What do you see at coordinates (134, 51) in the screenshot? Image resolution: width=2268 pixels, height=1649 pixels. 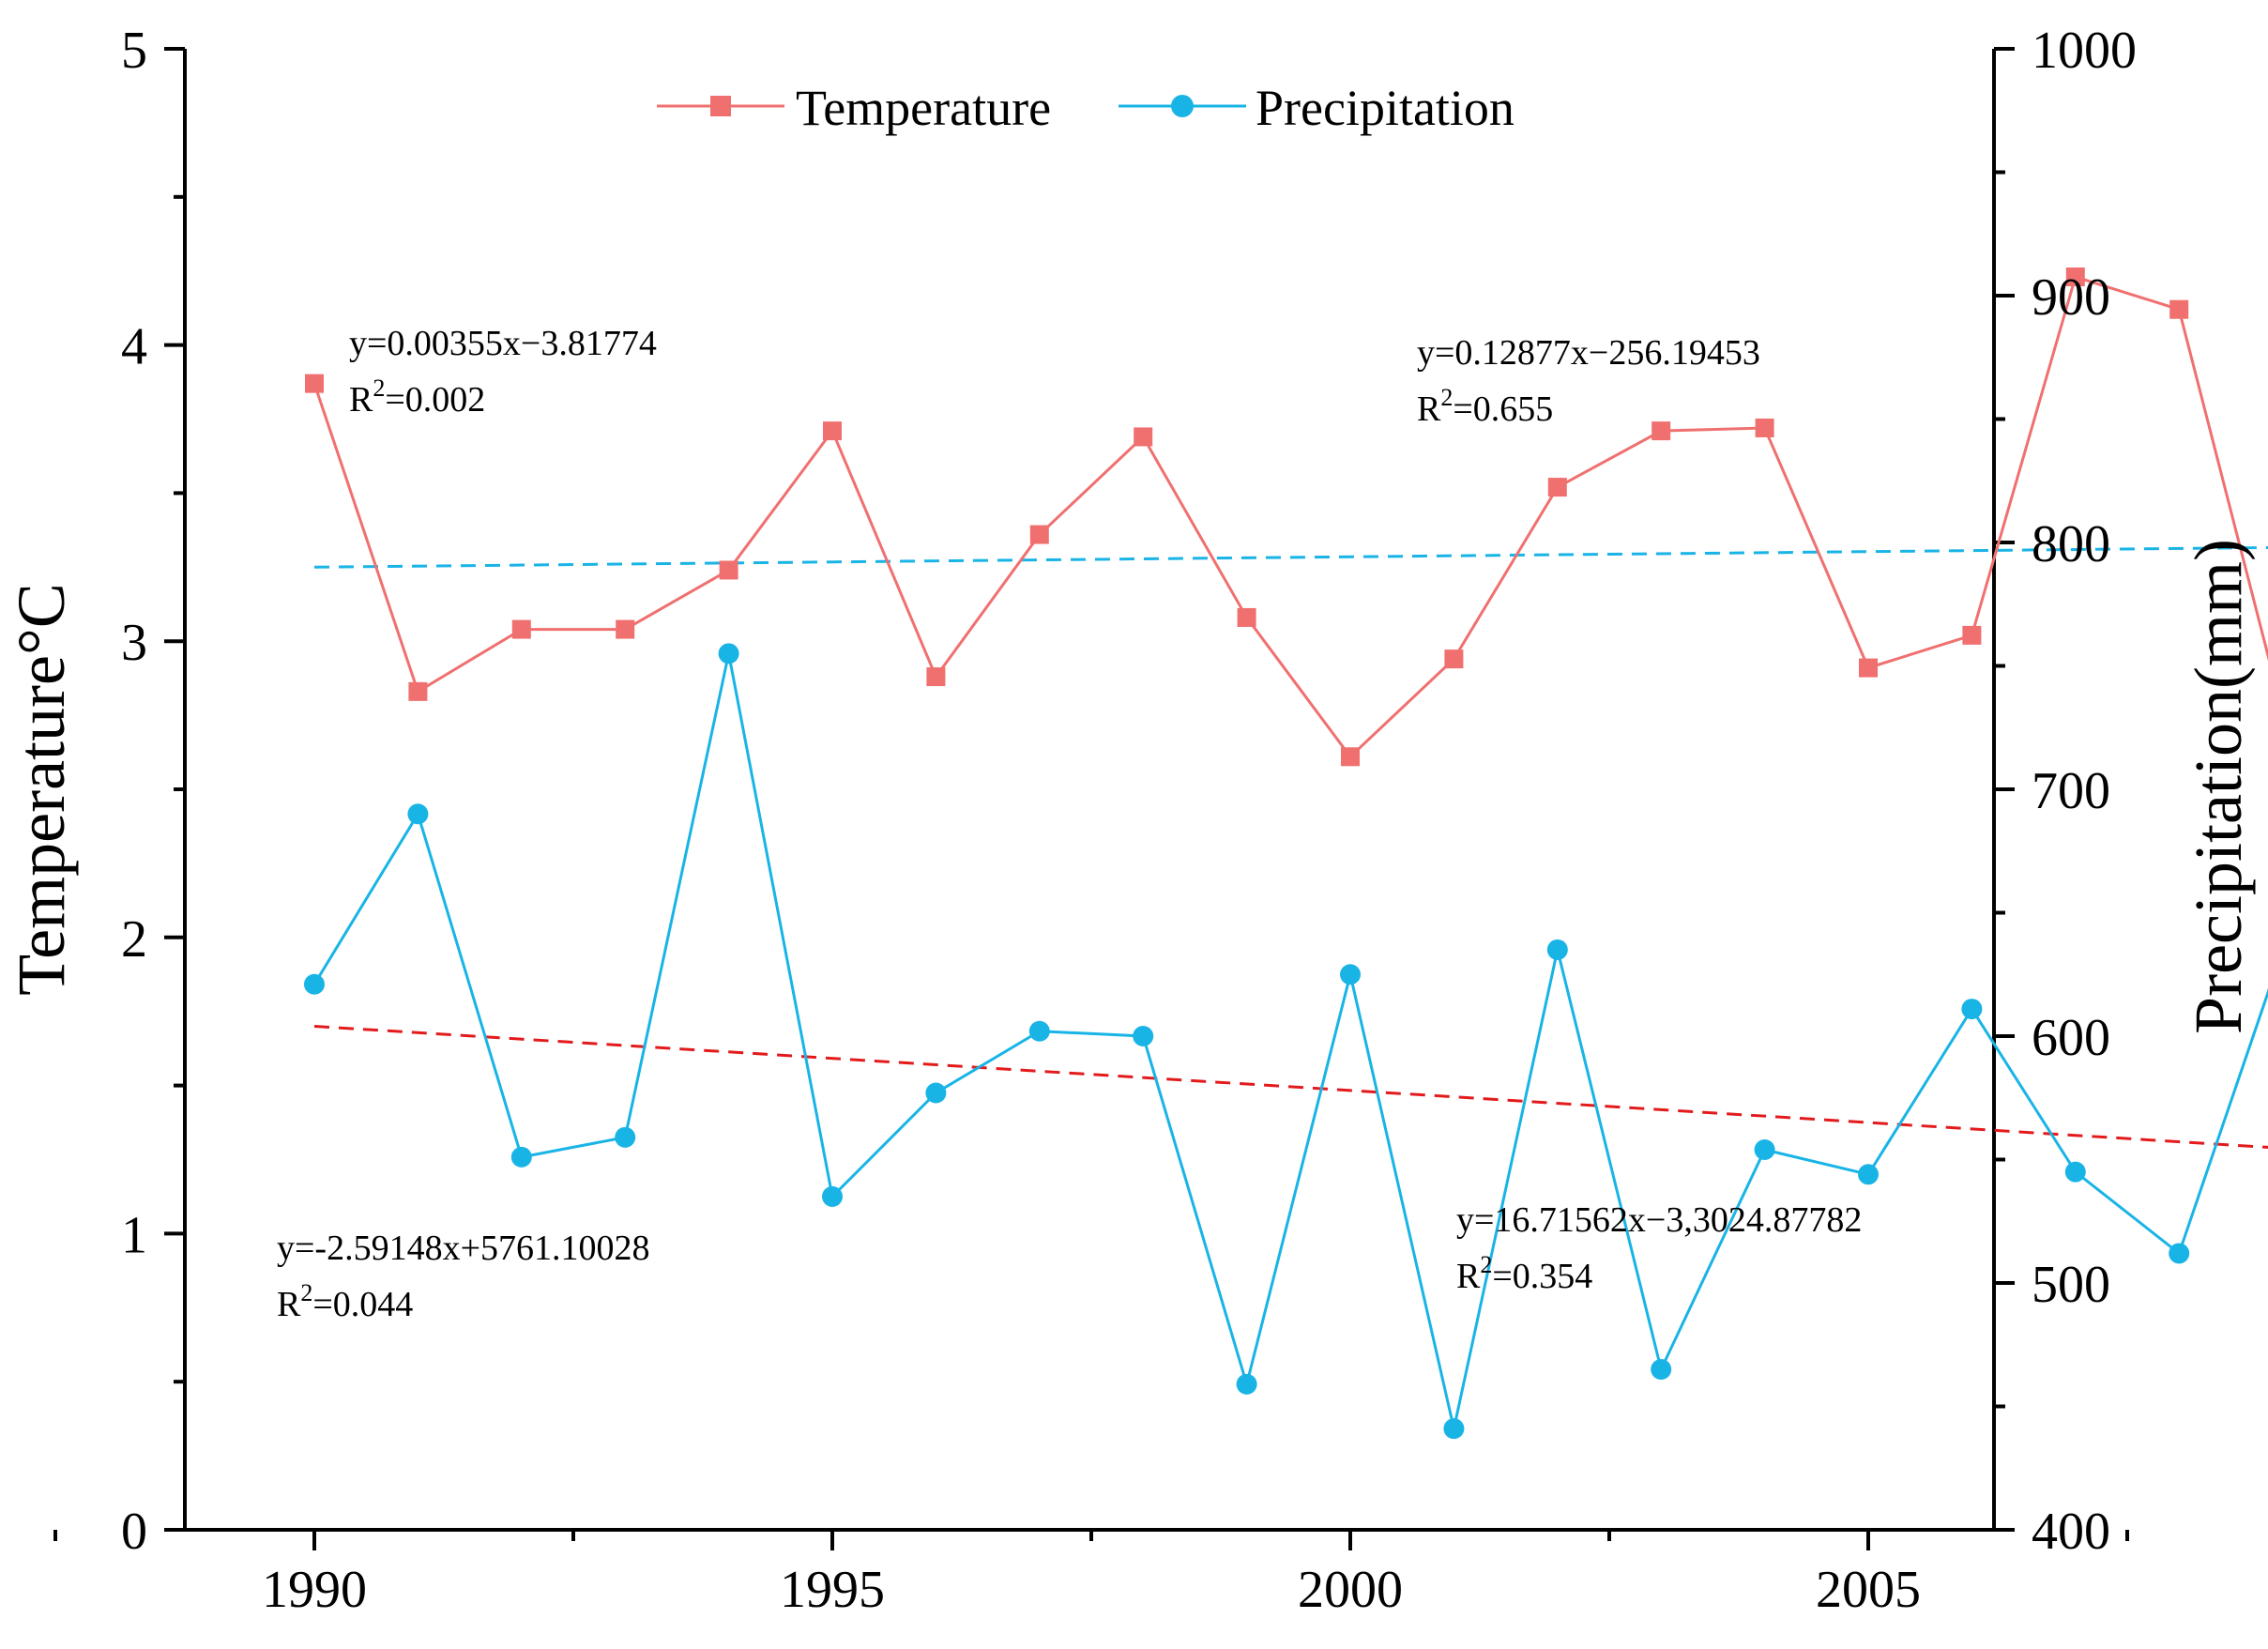 I see `left-tick-label: 5` at bounding box center [134, 51].